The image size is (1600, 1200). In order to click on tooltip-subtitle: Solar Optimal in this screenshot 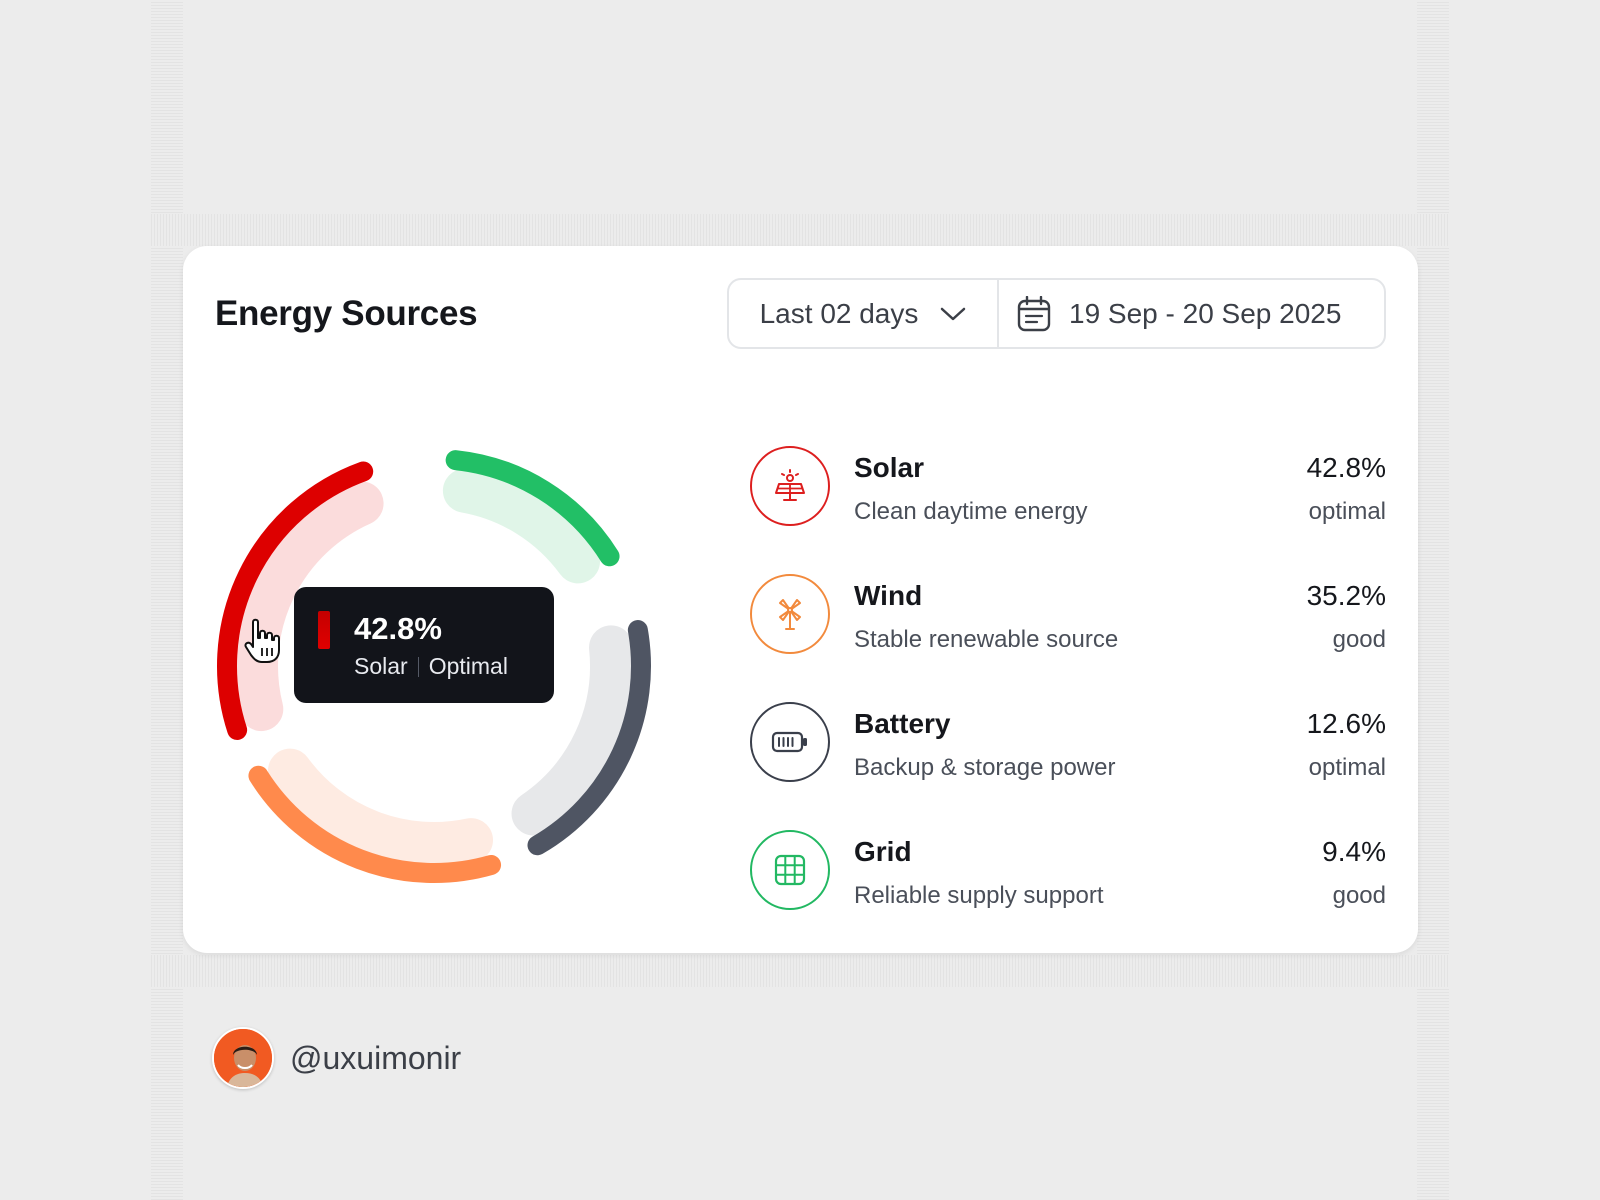, I will do `click(431, 666)`.